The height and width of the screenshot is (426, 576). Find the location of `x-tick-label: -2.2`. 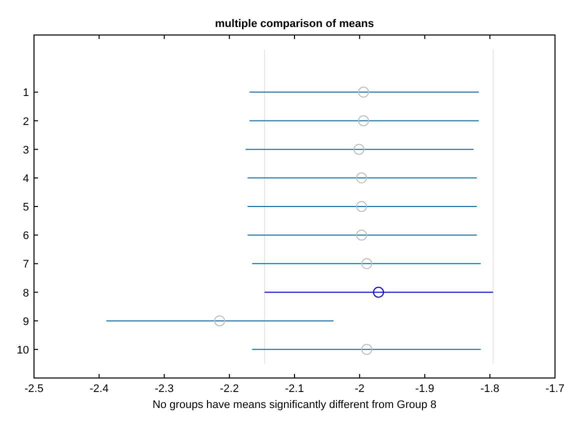

x-tick-label: -2.2 is located at coordinates (229, 389).